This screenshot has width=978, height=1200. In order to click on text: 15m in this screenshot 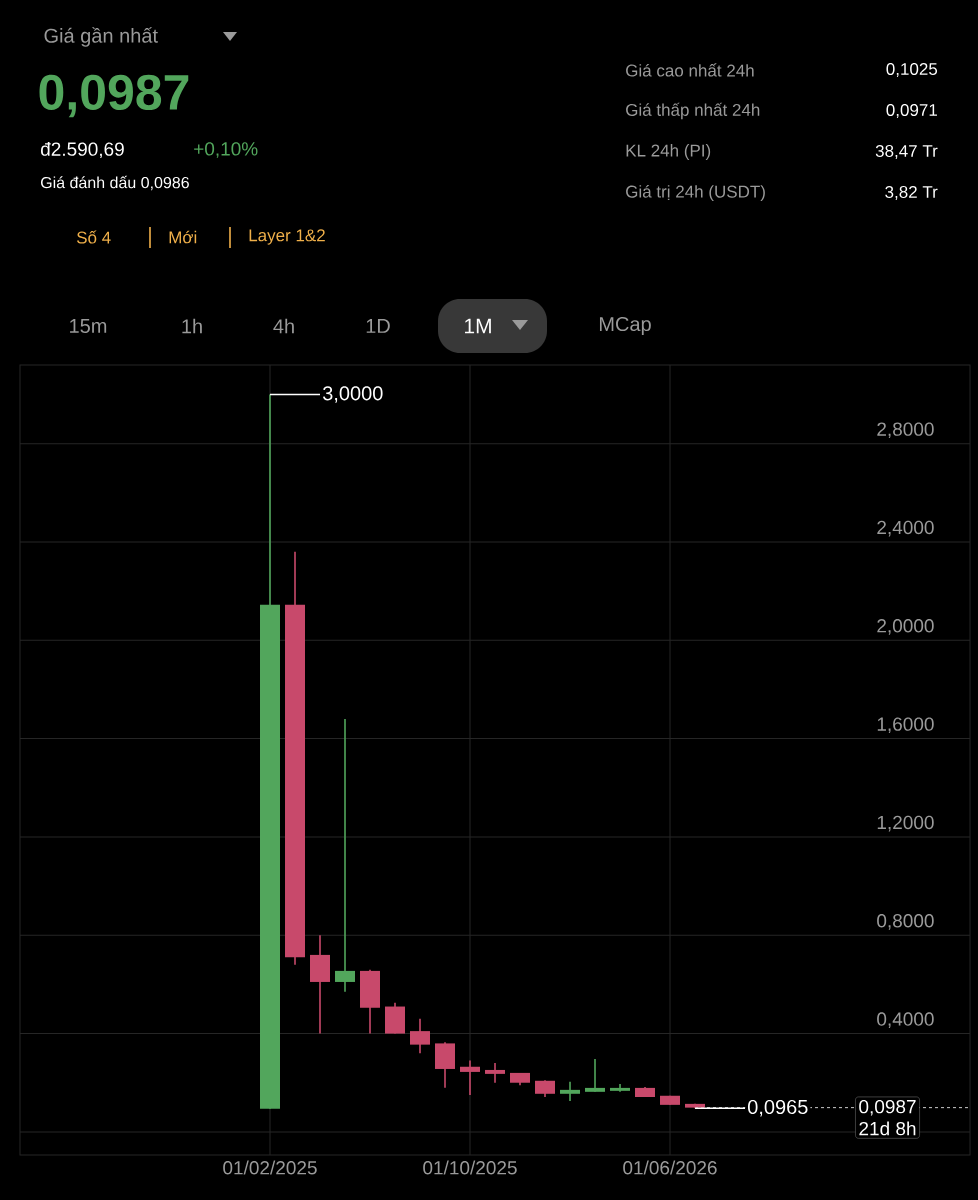, I will do `click(88, 326)`.